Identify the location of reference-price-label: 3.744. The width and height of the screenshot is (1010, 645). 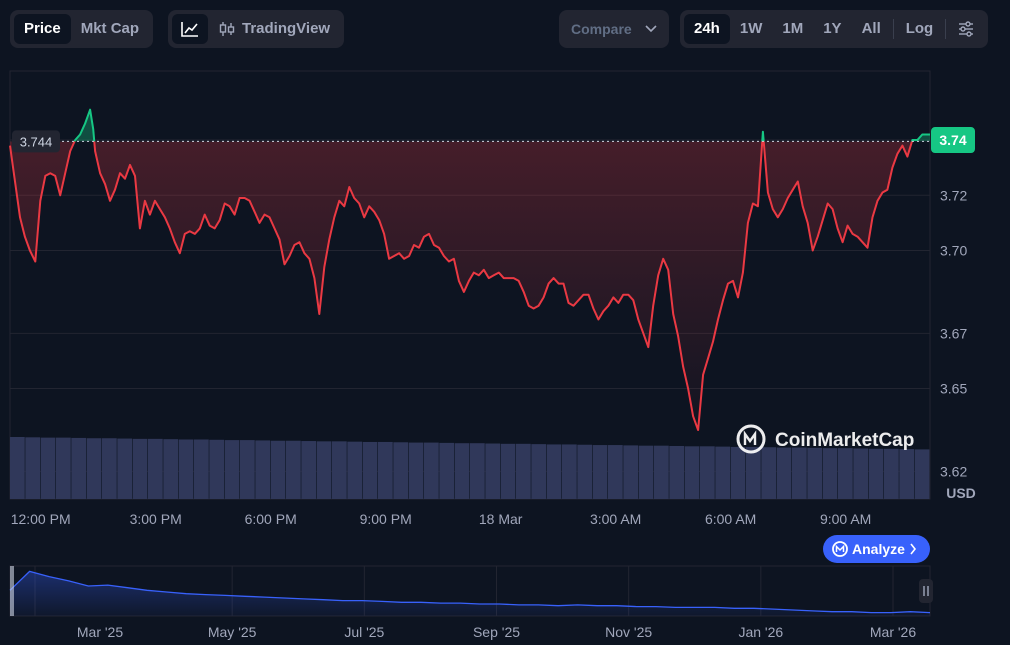
(36, 141).